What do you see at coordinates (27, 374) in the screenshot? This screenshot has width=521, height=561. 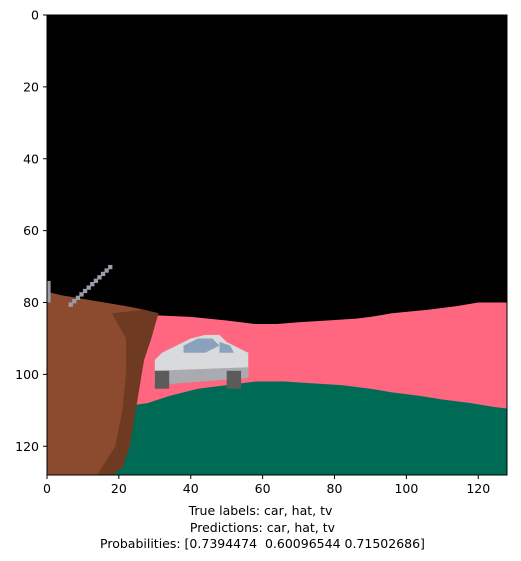 I see `y-tick-label: 100` at bounding box center [27, 374].